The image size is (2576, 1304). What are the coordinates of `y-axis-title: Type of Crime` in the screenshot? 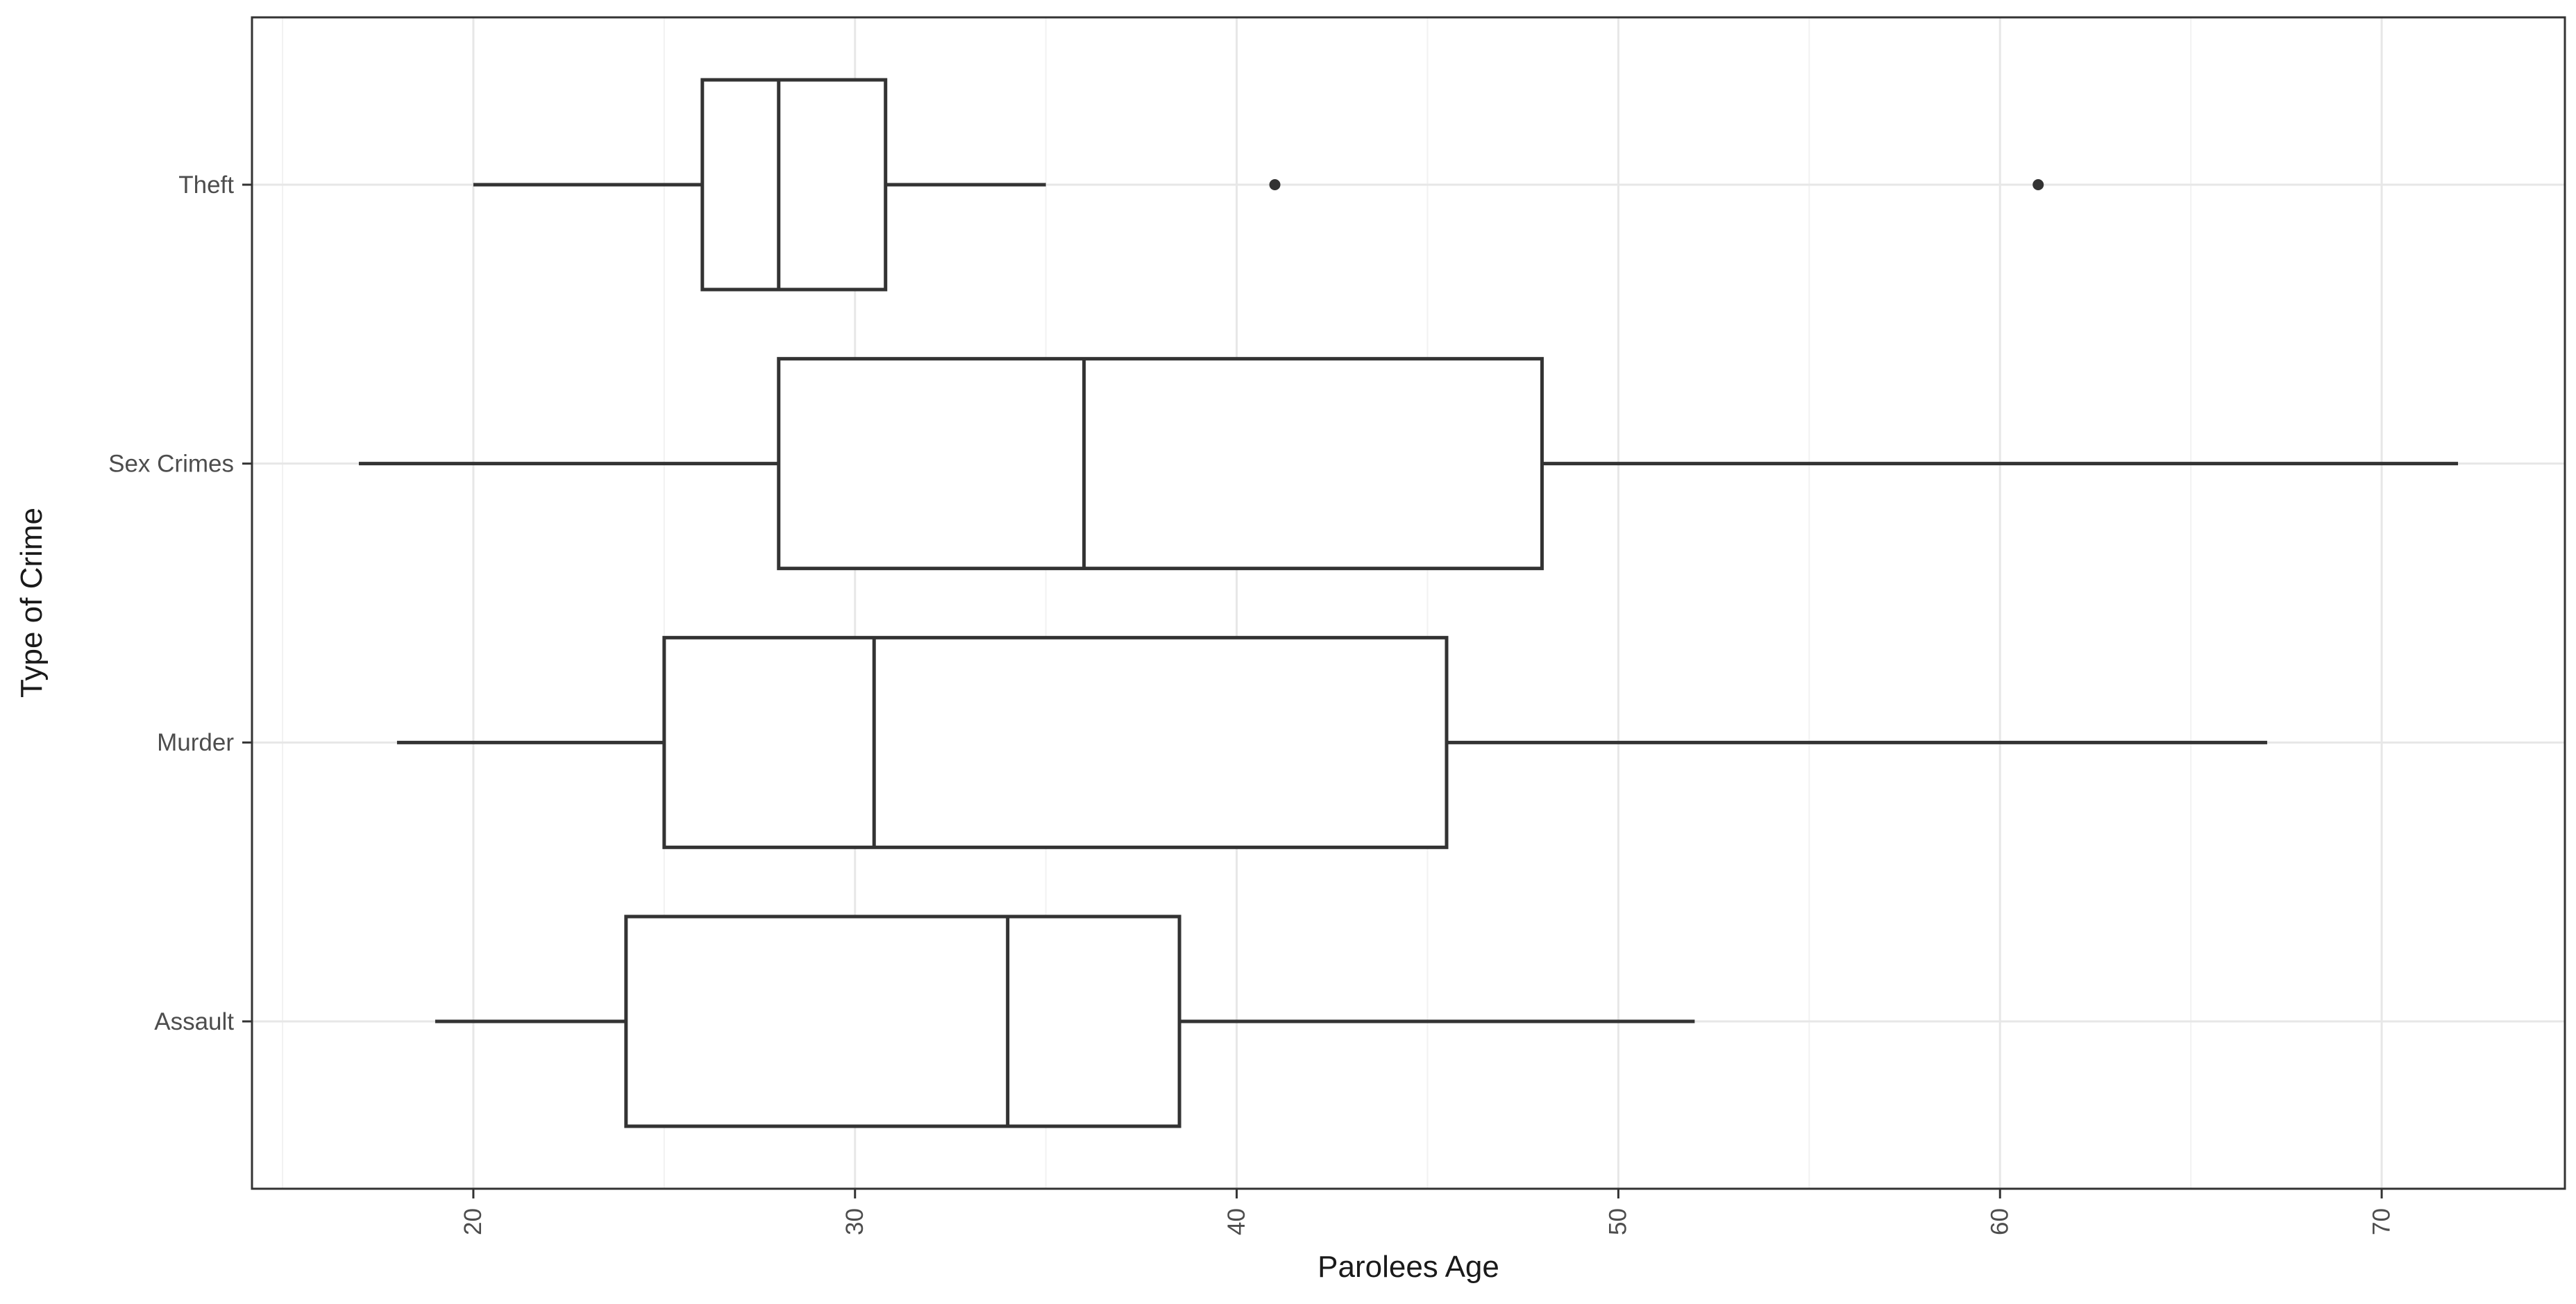 It's located at (32, 603).